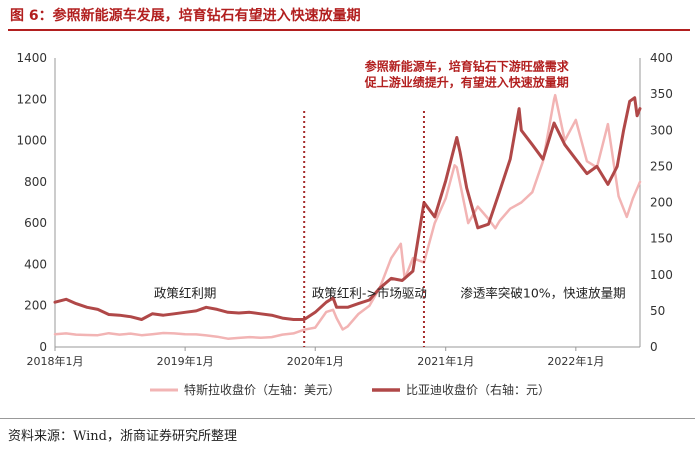  What do you see at coordinates (43, 347) in the screenshot?
I see `y-left-tick-label: 0` at bounding box center [43, 347].